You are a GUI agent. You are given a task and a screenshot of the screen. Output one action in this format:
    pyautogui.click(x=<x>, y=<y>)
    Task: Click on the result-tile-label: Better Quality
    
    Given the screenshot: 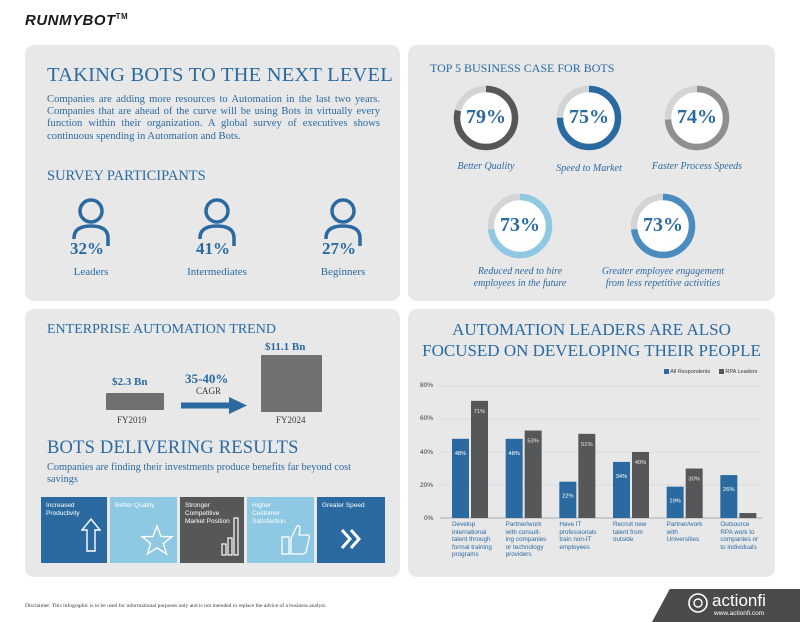 What is the action you would take?
    pyautogui.click(x=135, y=505)
    